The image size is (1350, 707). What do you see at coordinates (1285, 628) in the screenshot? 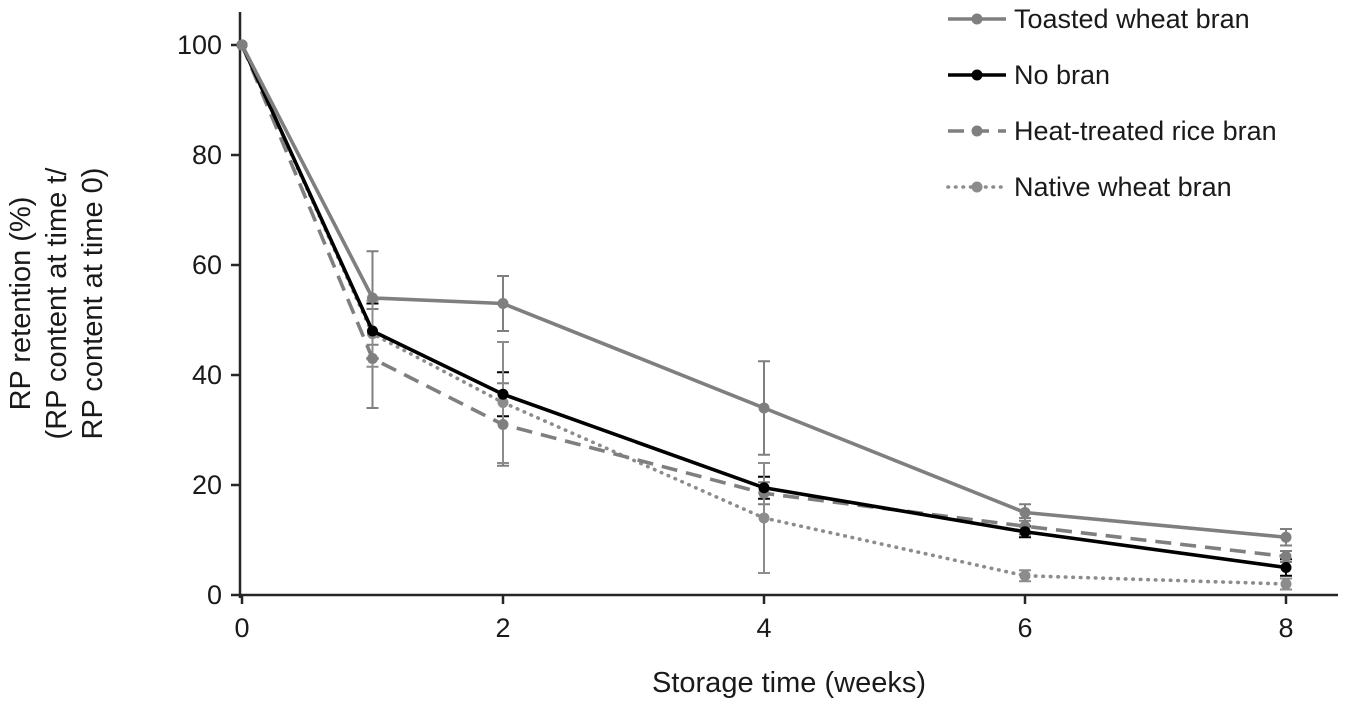
I see `x-tick-label: 8` at bounding box center [1285, 628].